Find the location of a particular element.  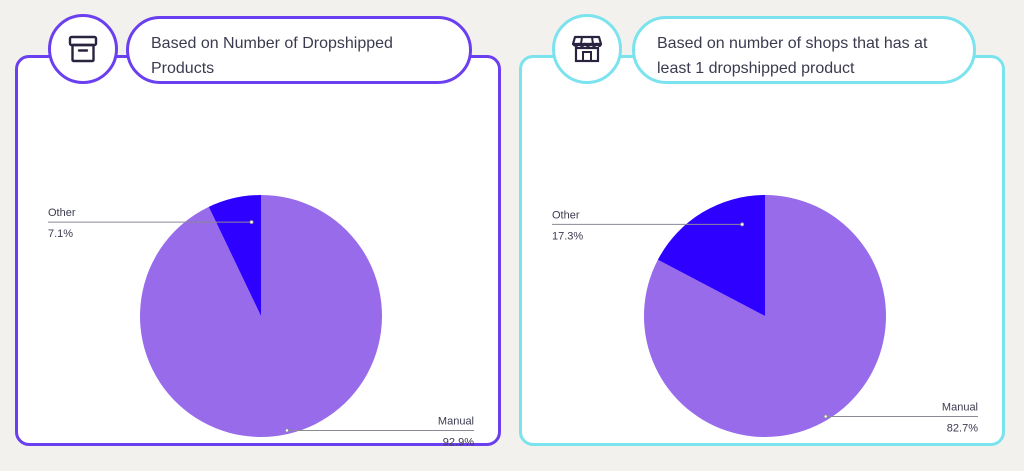

archive-box-icon is located at coordinates (83, 49).